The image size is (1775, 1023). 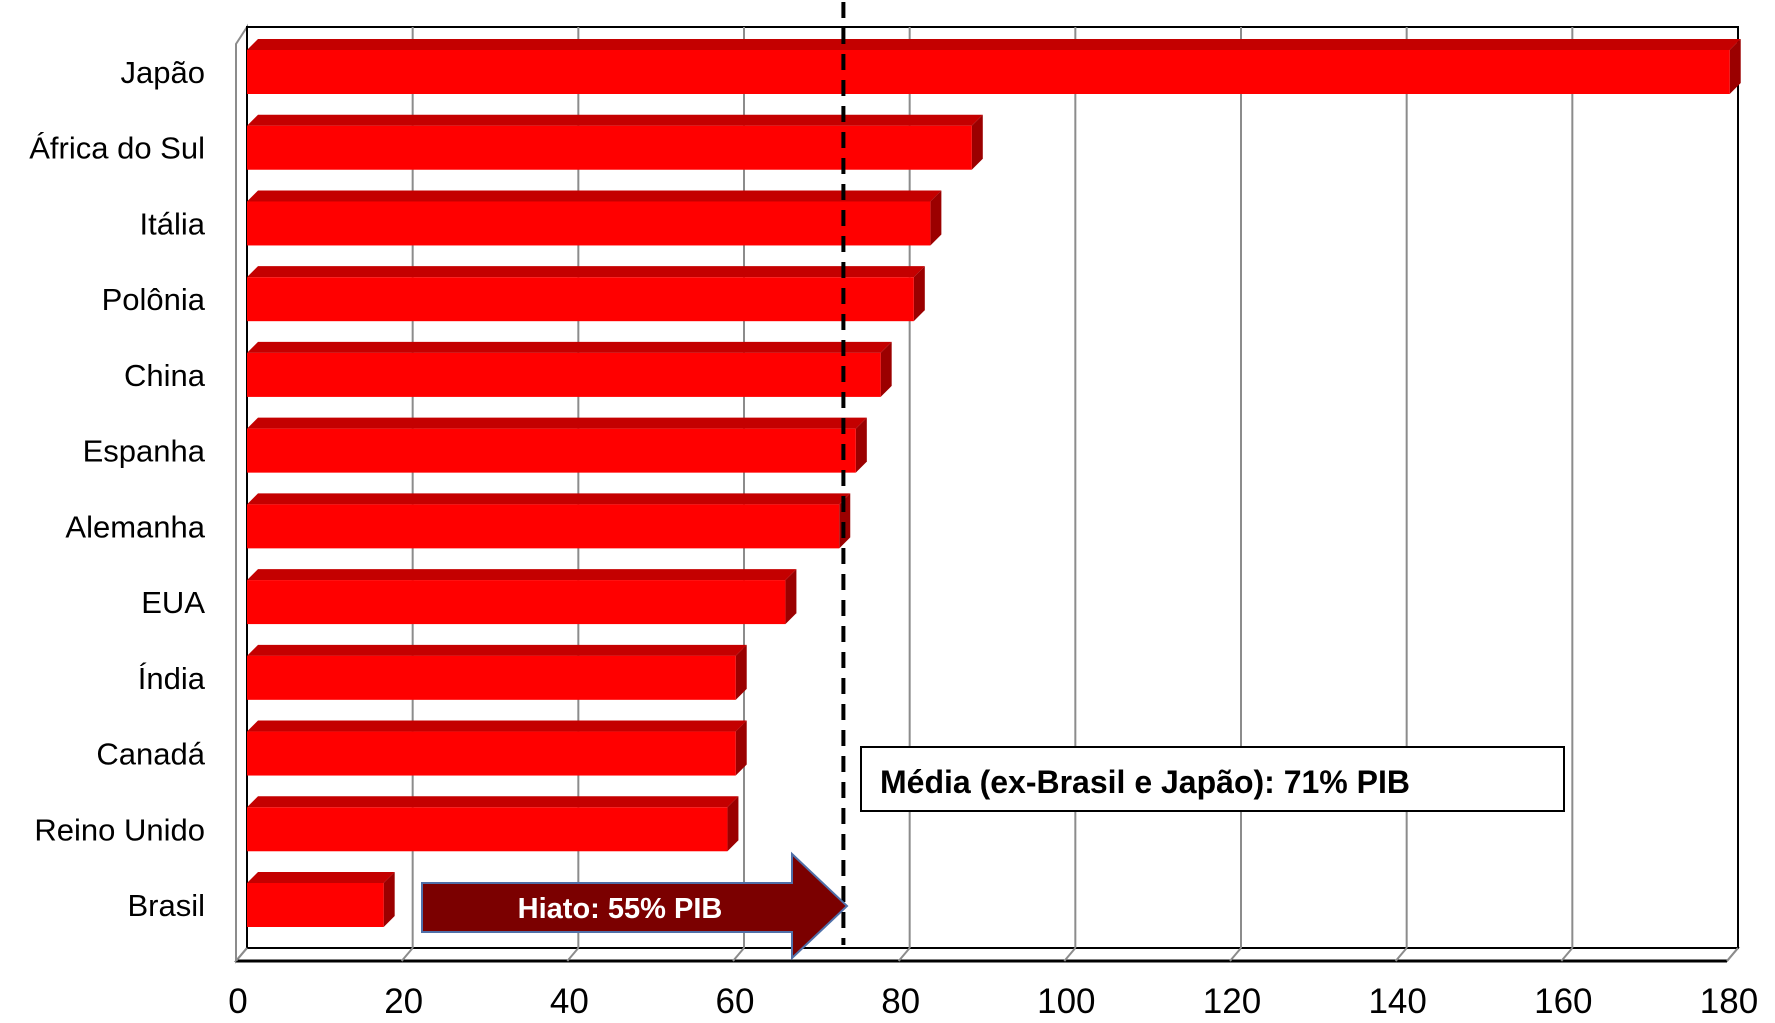 What do you see at coordinates (987, 954) in the screenshot?
I see `floor` at bounding box center [987, 954].